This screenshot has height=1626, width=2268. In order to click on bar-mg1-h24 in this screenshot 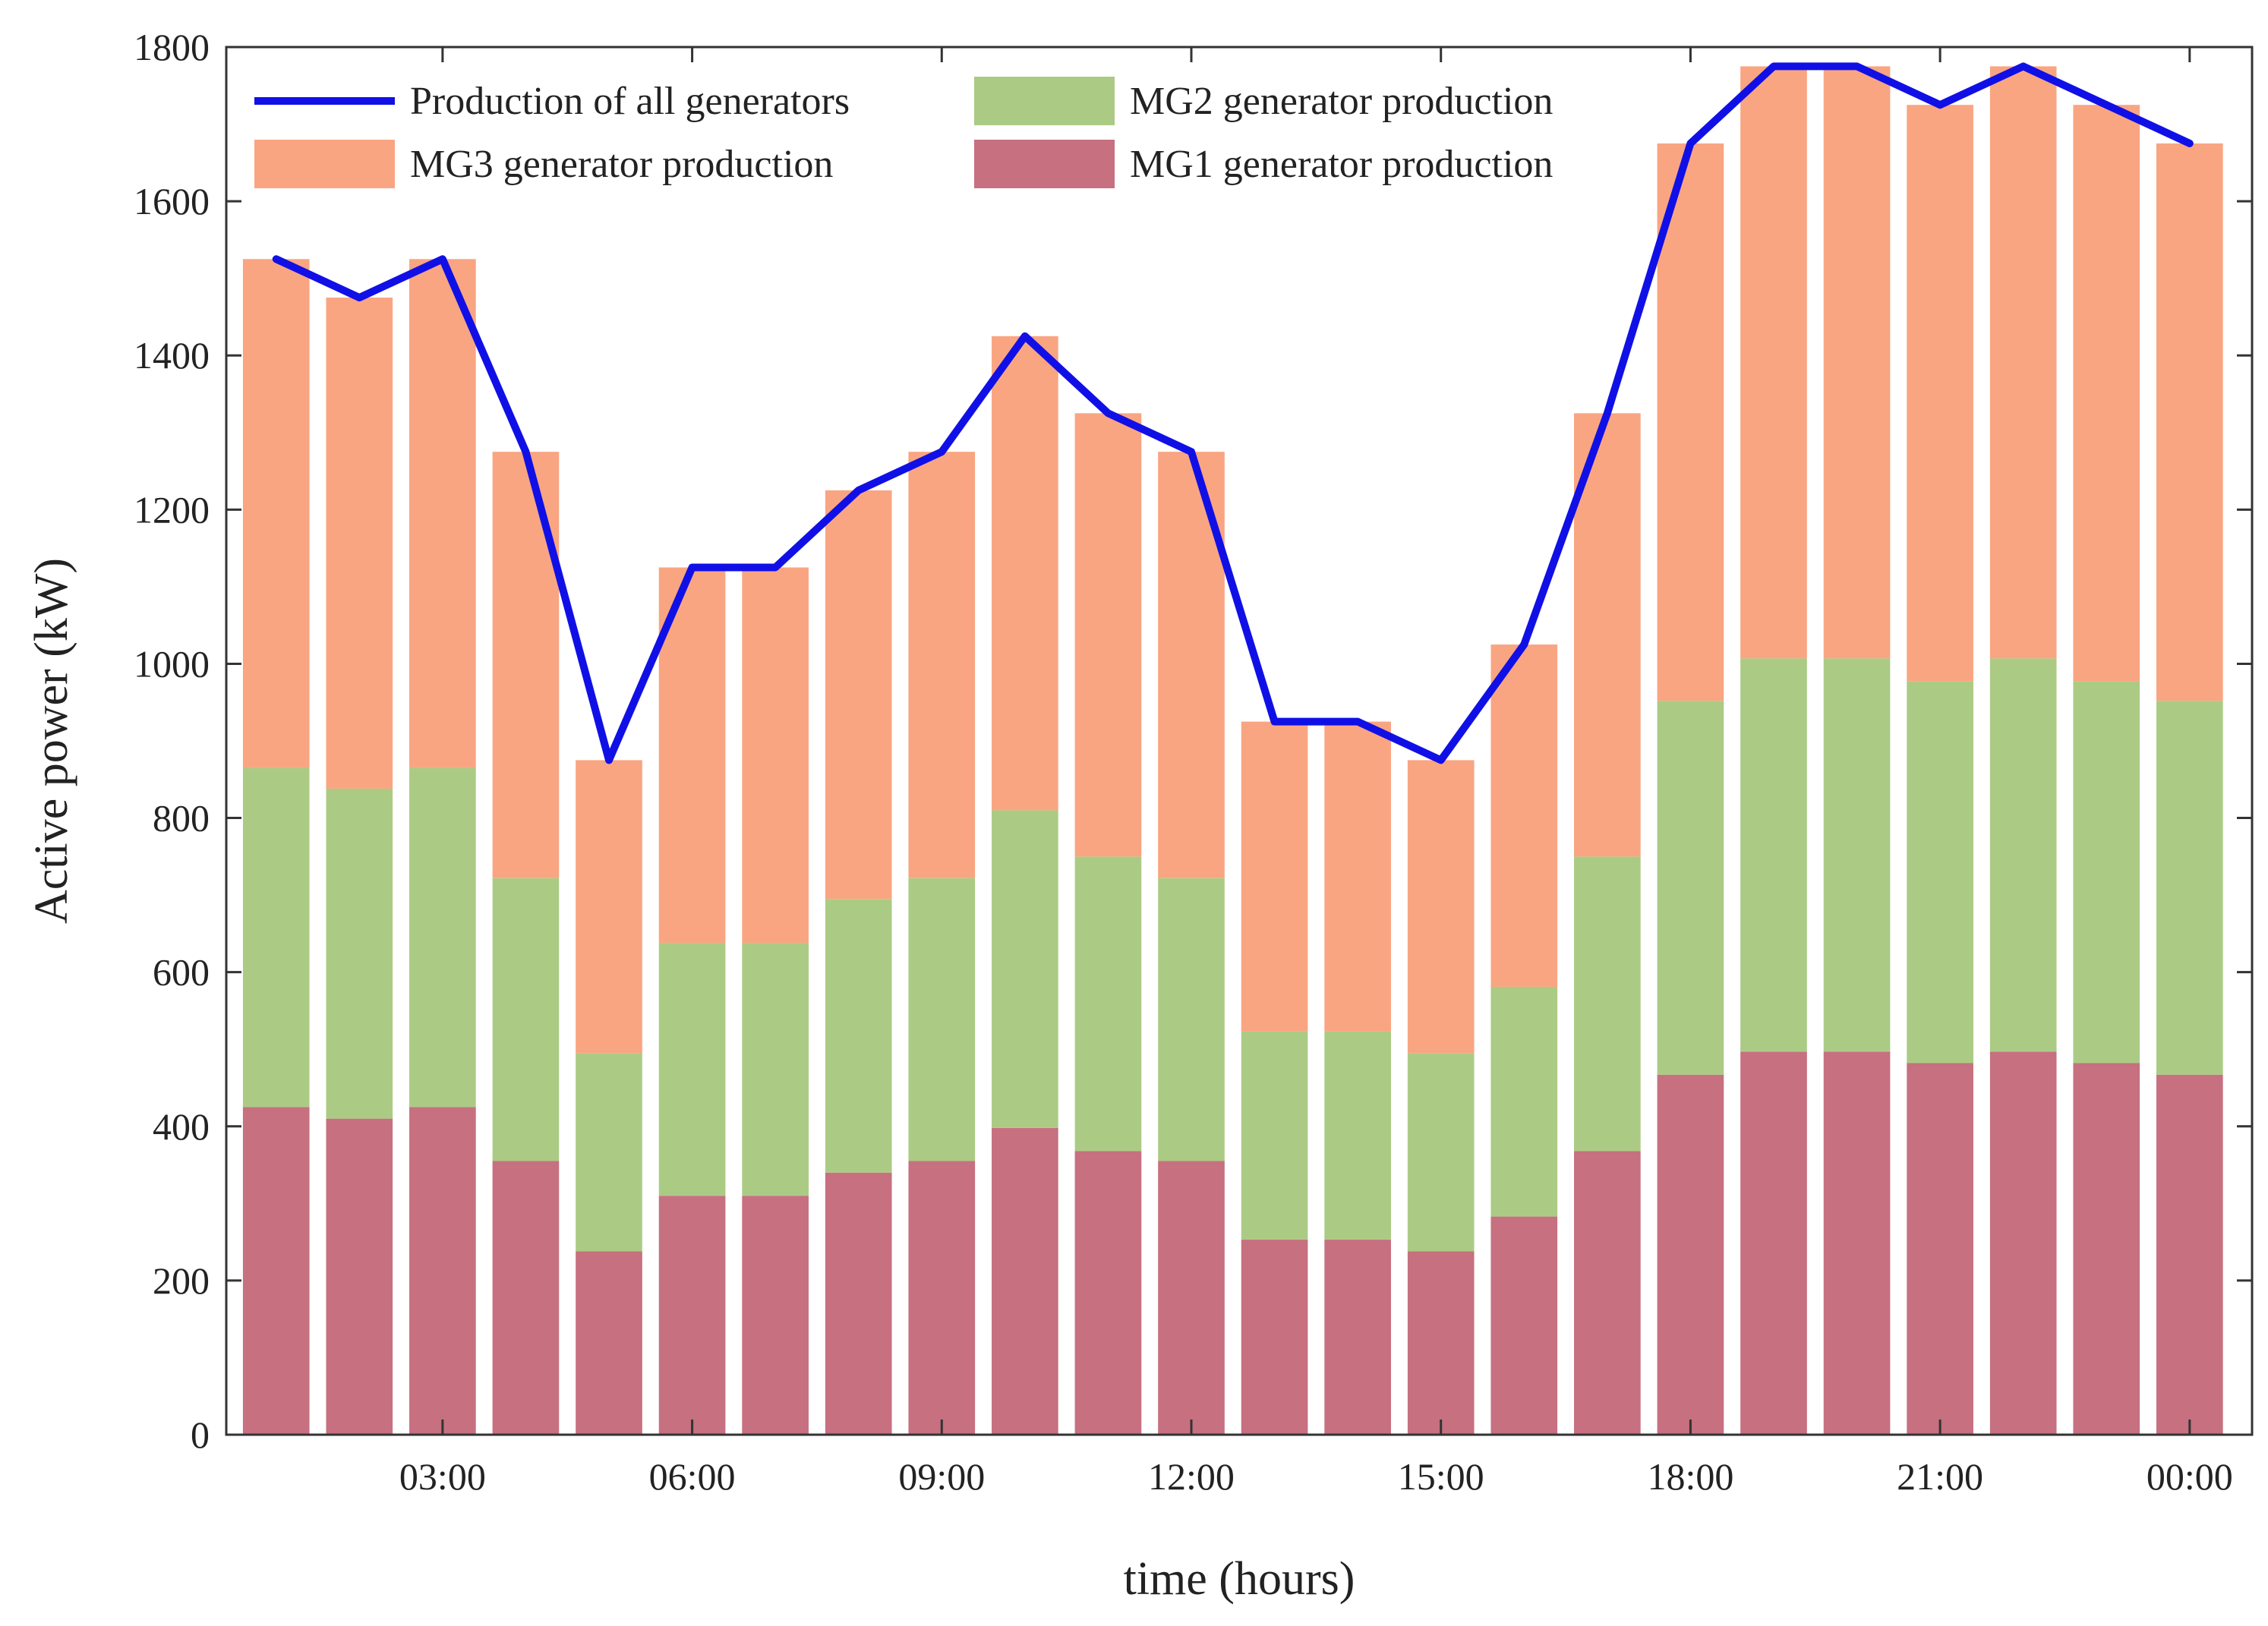, I will do `click(2190, 1254)`.